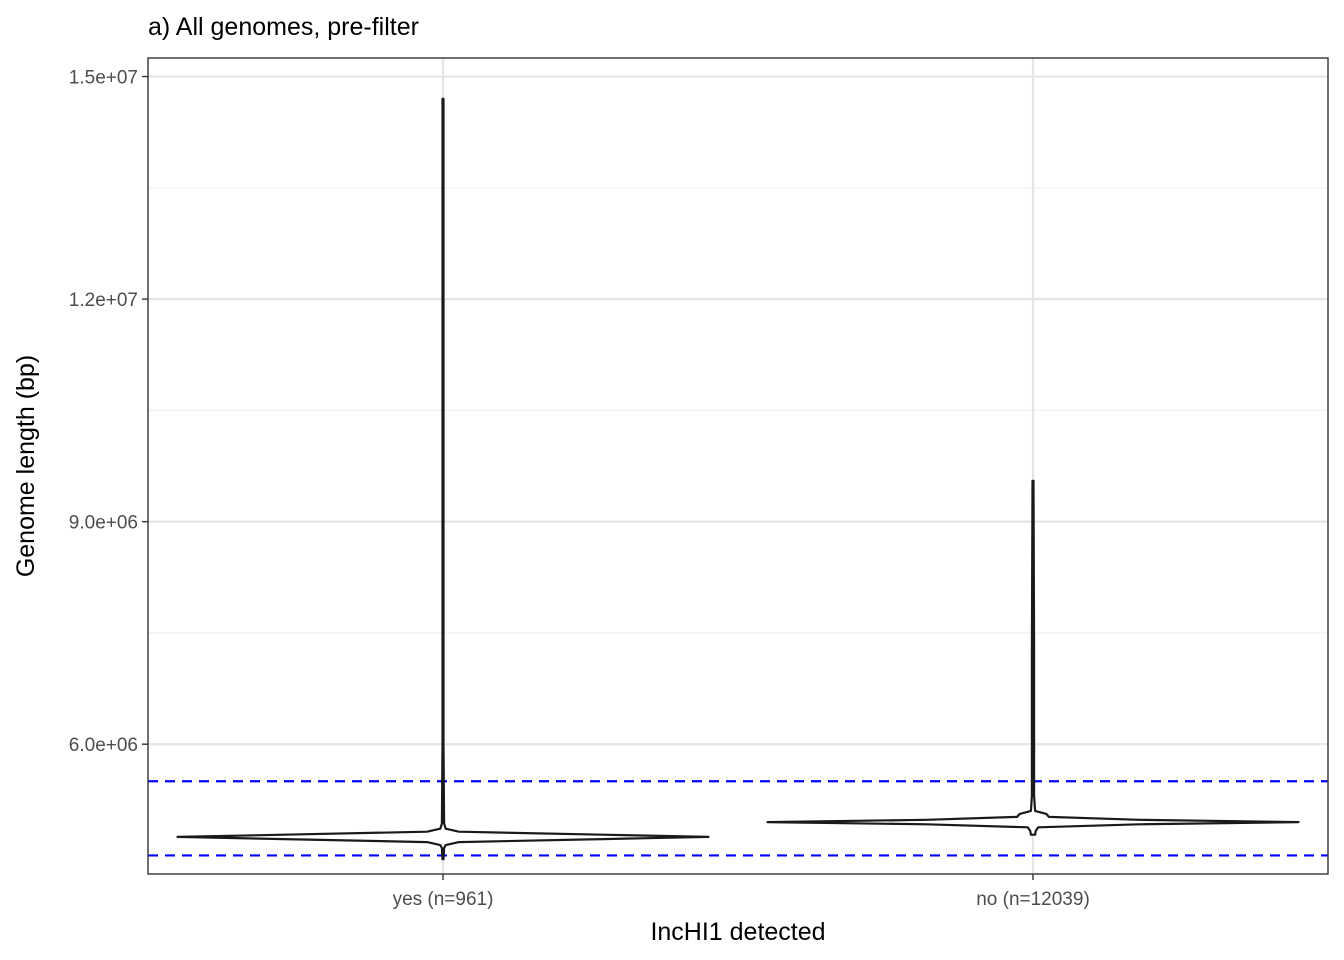 This screenshot has height=960, width=1344. What do you see at coordinates (741, 892) in the screenshot?
I see `x-axis: yes (n=961) no (n=12039)` at bounding box center [741, 892].